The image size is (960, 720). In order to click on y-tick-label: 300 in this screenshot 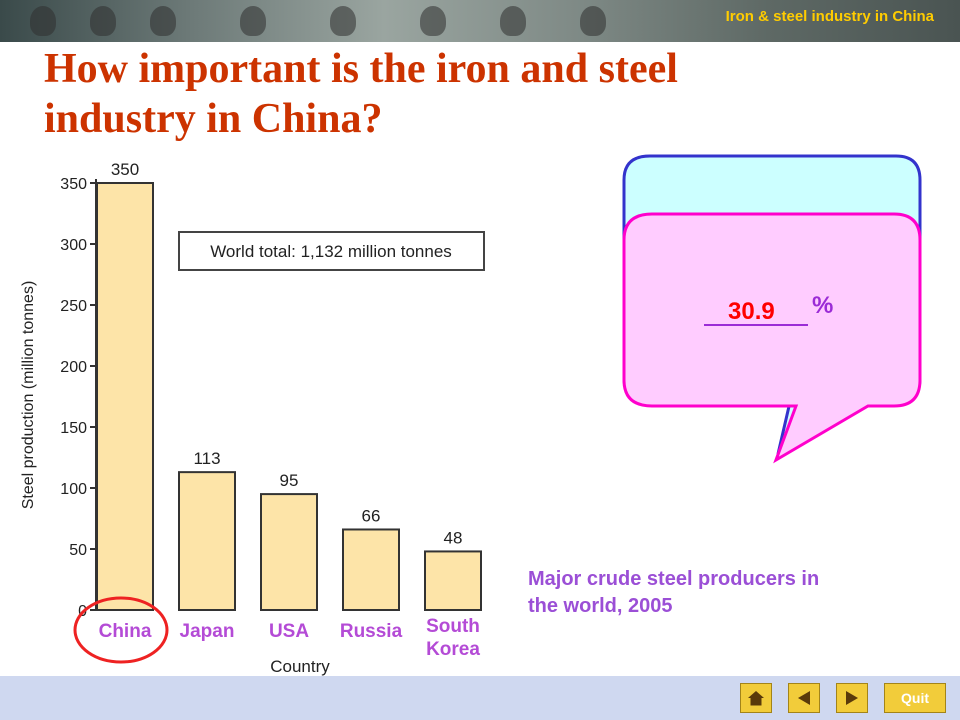, I will do `click(73, 245)`.